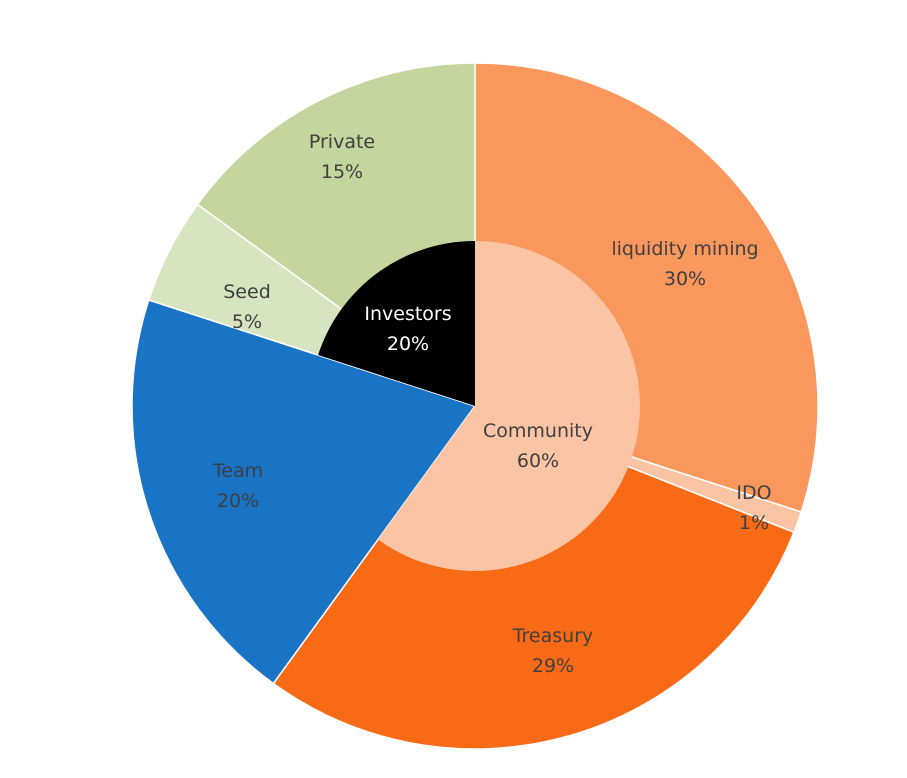  What do you see at coordinates (753, 508) in the screenshot?
I see `label-ido: IDO 1%` at bounding box center [753, 508].